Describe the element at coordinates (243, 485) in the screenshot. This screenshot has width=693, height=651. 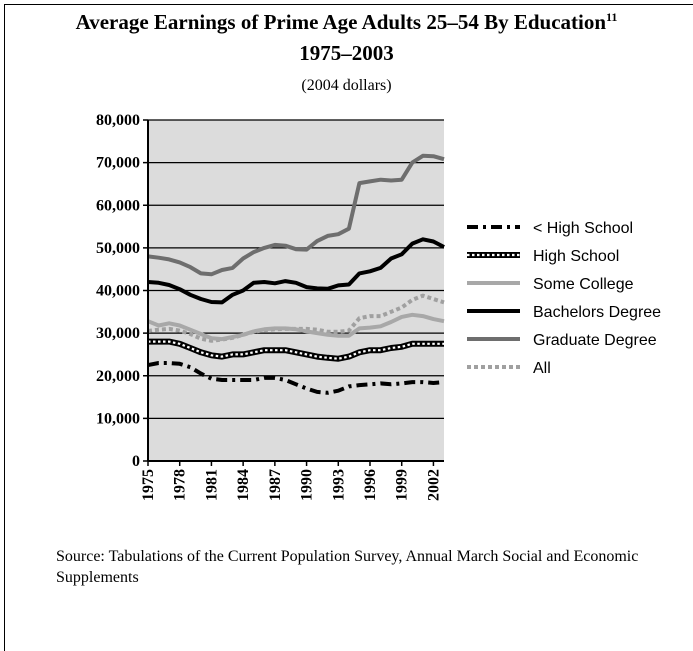
I see `x-tick-label: 1984` at that location.